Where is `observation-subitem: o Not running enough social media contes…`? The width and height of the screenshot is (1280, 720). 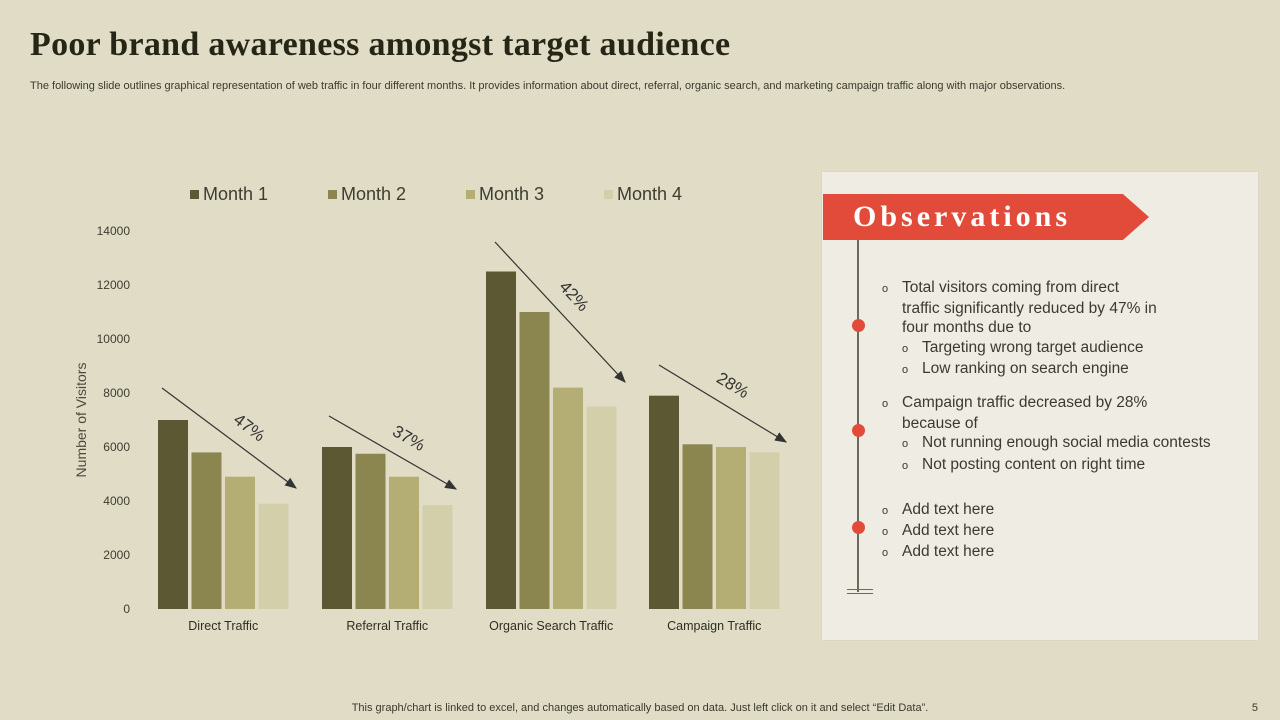
observation-subitem: o Not running enough social media contes… is located at coordinates (1046, 443).